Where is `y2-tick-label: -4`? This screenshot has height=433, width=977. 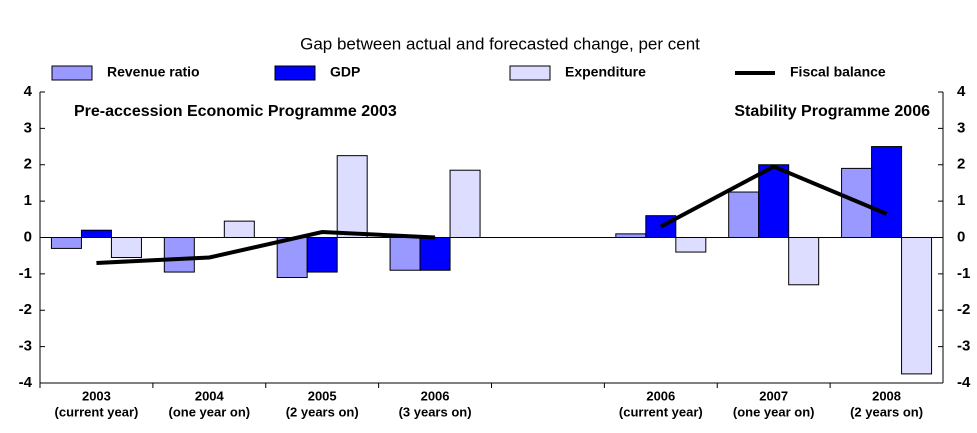 y2-tick-label: -4 is located at coordinates (964, 382).